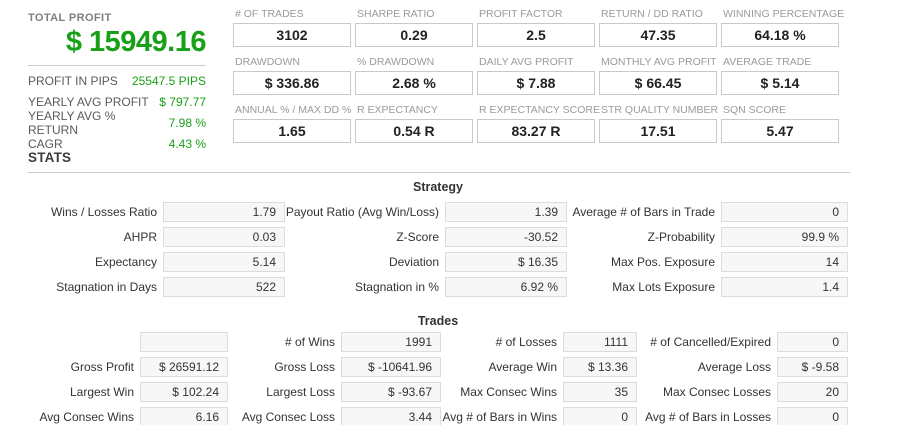 This screenshot has height=425, width=901. I want to click on total-profit-value: $ 15949.16, so click(136, 42).